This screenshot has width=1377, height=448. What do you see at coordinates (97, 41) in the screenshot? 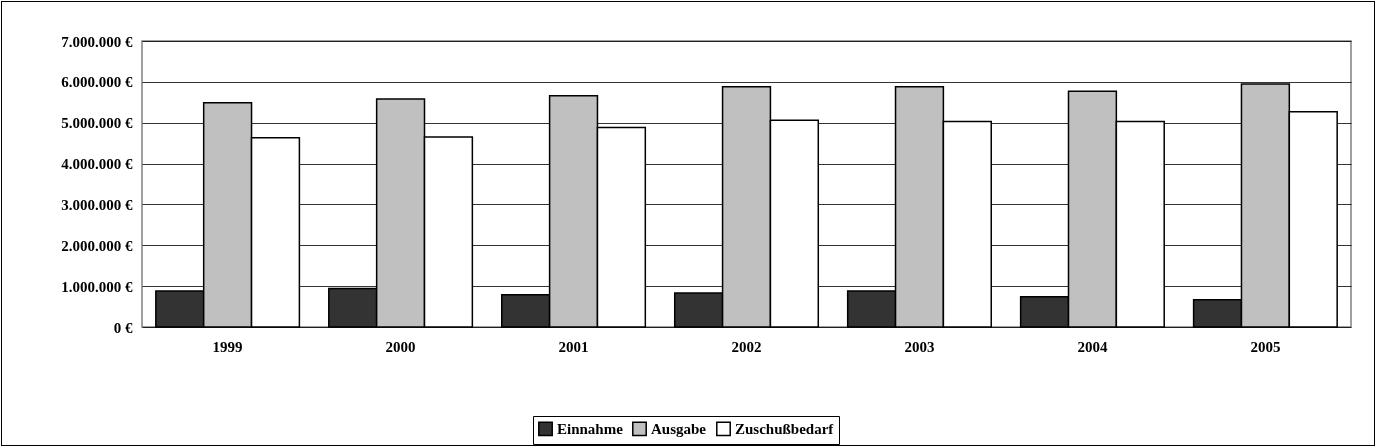
I see `y-tick-label: 7.000.000 €` at bounding box center [97, 41].